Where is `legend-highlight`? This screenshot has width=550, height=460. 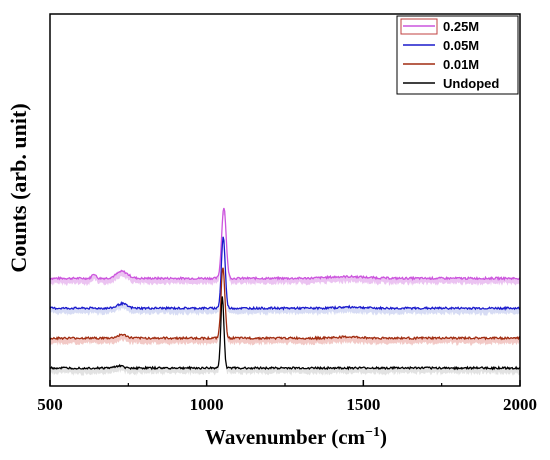 legend-highlight is located at coordinates (419, 26).